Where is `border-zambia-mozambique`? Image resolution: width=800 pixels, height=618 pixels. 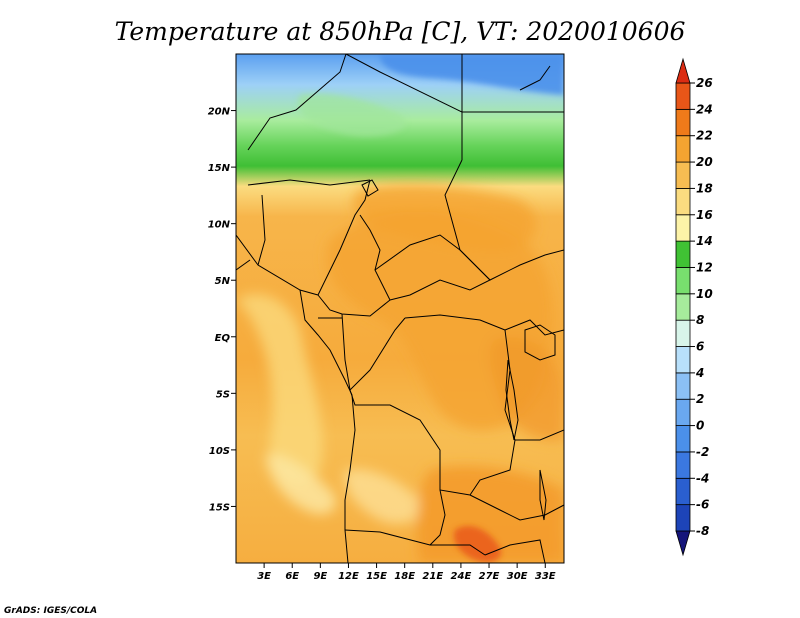
border-zambia-mozambique is located at coordinates (516, 507).